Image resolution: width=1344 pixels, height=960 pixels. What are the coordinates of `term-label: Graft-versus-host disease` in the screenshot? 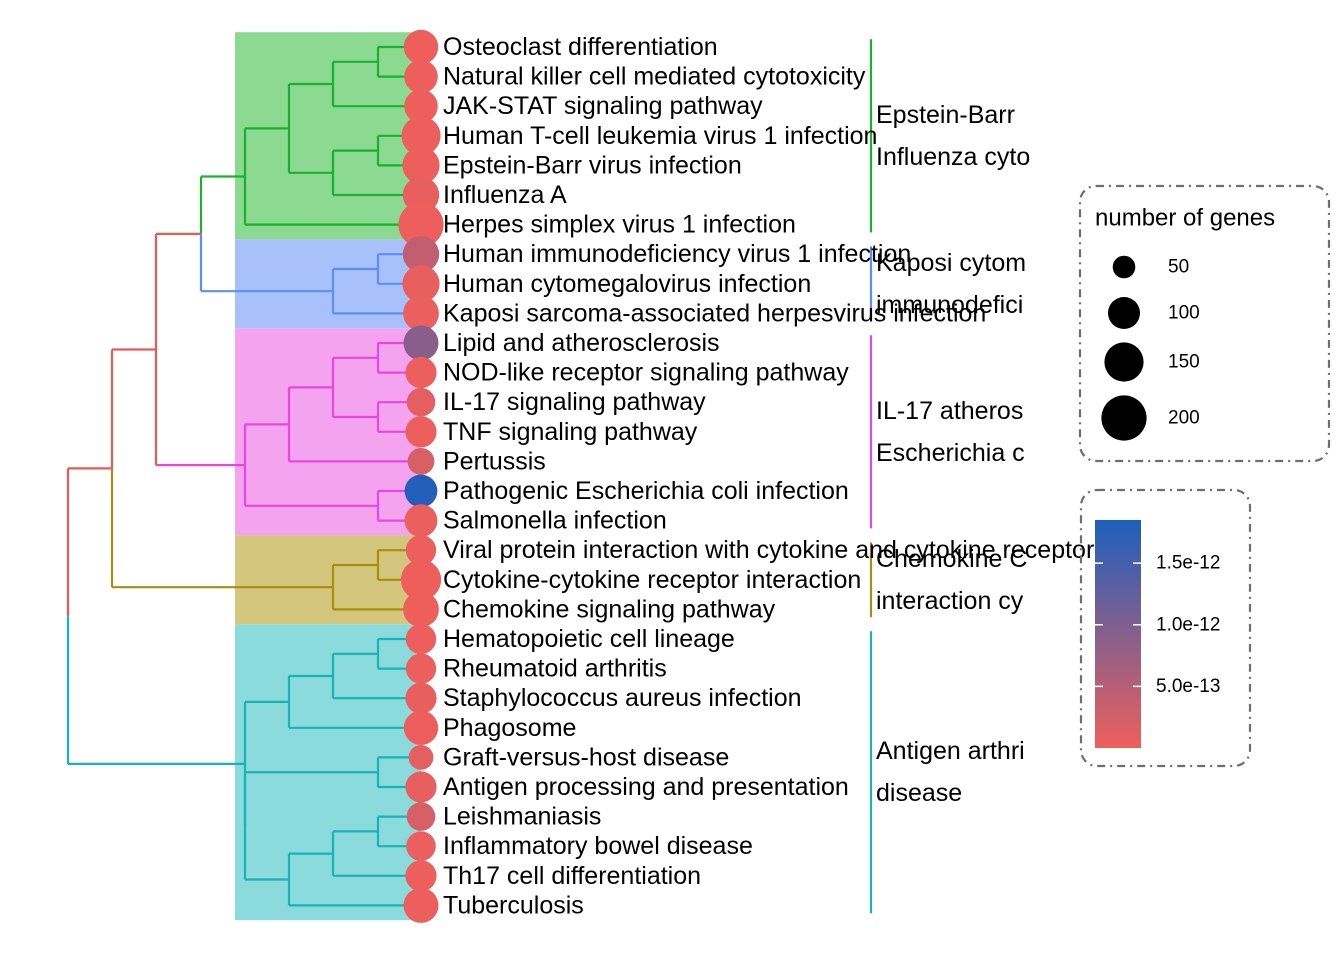 It's located at (586, 757).